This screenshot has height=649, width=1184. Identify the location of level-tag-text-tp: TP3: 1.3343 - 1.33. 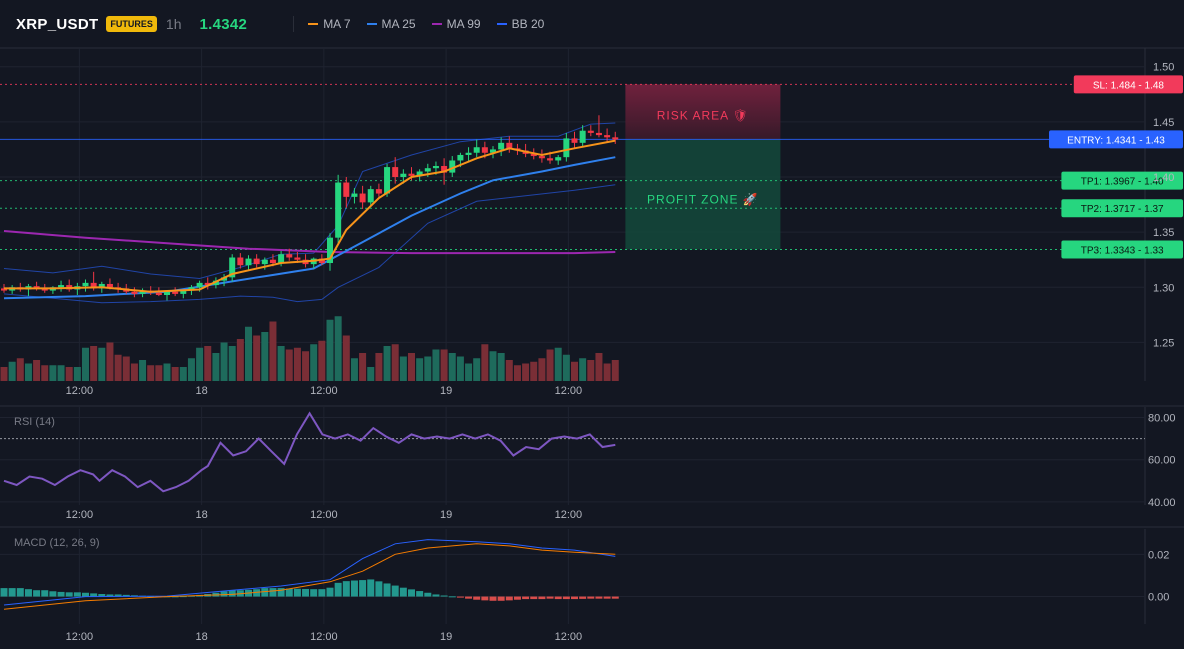
(1122, 250).